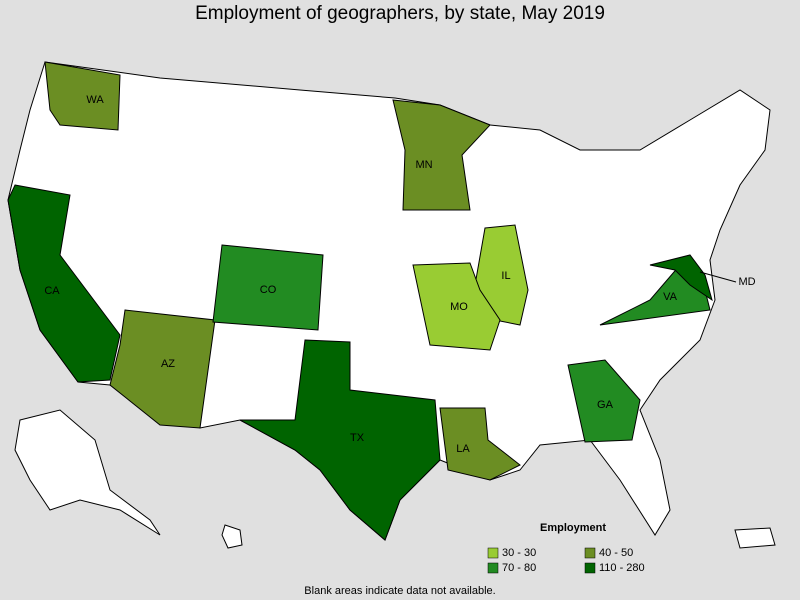 The height and width of the screenshot is (600, 800). What do you see at coordinates (505, 276) in the screenshot?
I see `state-label: IL` at bounding box center [505, 276].